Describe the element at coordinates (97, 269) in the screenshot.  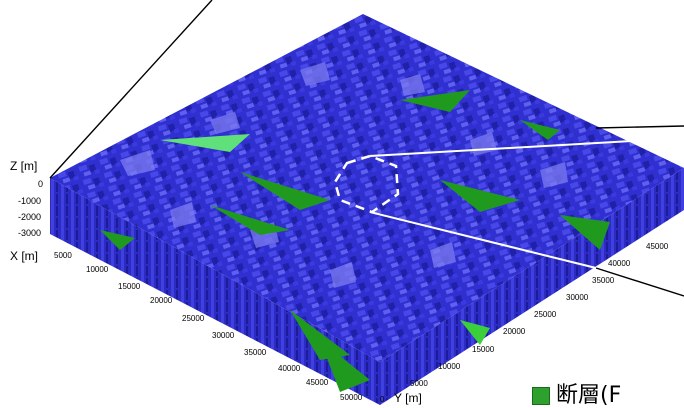
I see `x-tick: 10000` at that location.